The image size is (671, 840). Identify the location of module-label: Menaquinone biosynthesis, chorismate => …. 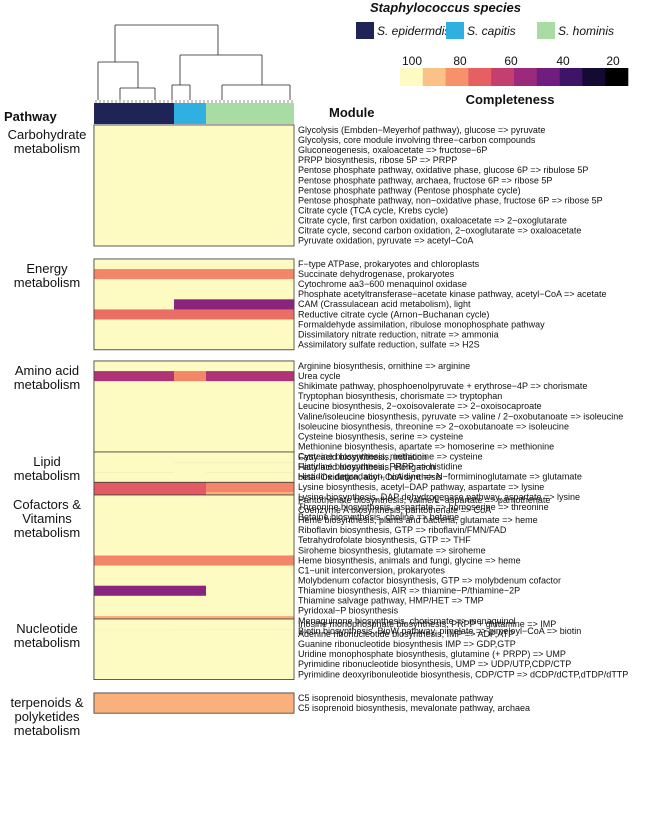
(407, 621).